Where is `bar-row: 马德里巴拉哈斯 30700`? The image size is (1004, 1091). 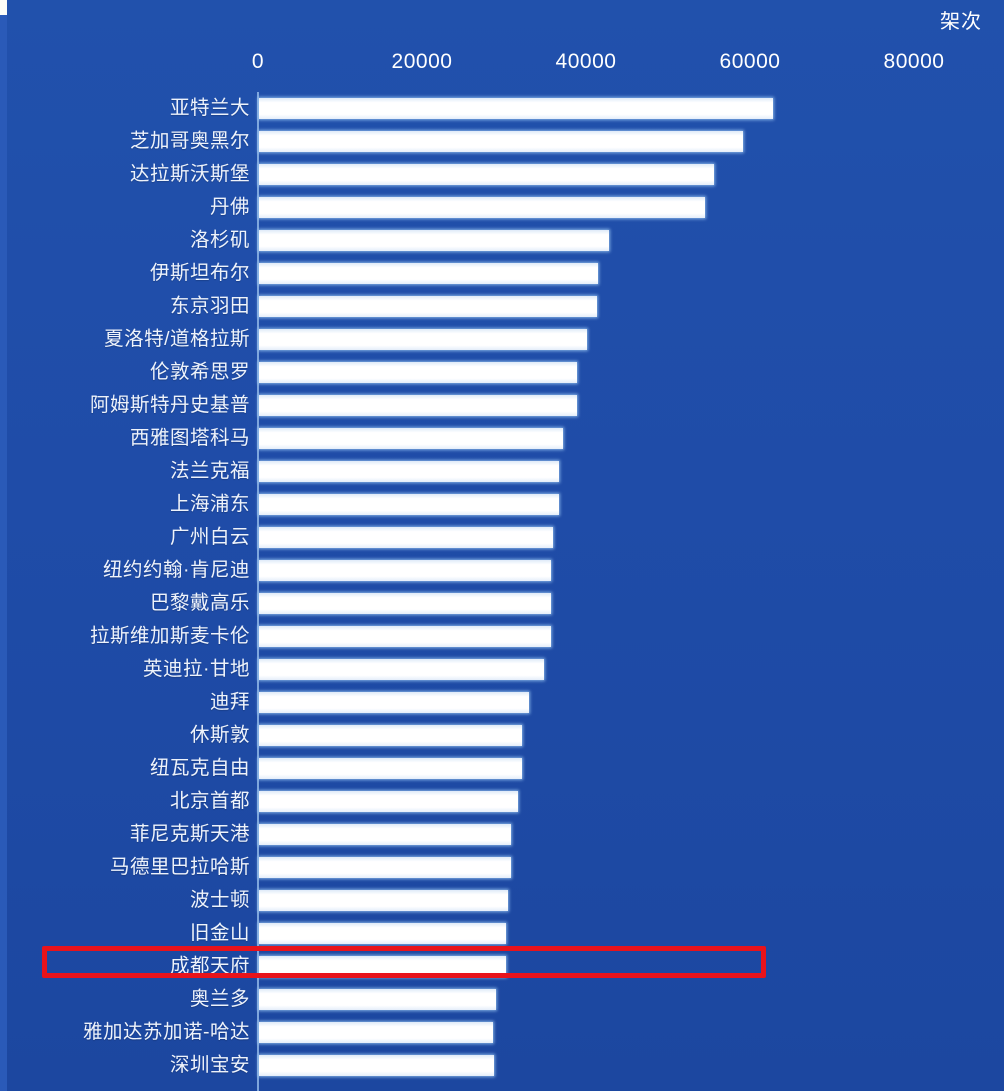
bar-row: 马德里巴拉哈斯 30700 is located at coordinates (502, 867).